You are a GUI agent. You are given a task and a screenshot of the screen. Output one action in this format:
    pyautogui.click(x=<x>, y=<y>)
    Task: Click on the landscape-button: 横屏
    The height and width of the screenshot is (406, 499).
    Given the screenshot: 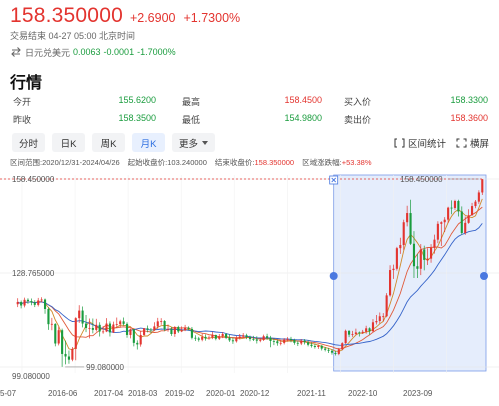 What is the action you would take?
    pyautogui.click(x=472, y=143)
    